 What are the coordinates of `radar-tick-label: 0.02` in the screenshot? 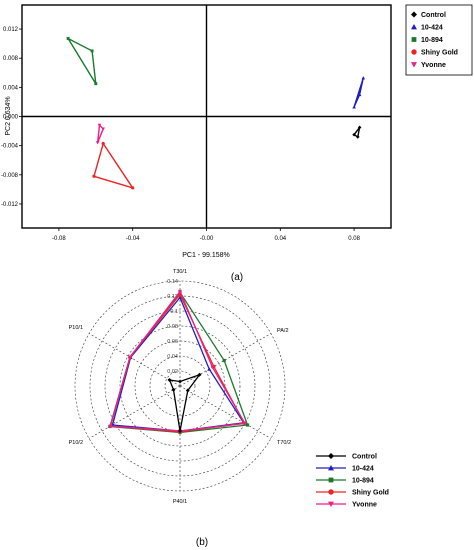 It's located at (172, 372).